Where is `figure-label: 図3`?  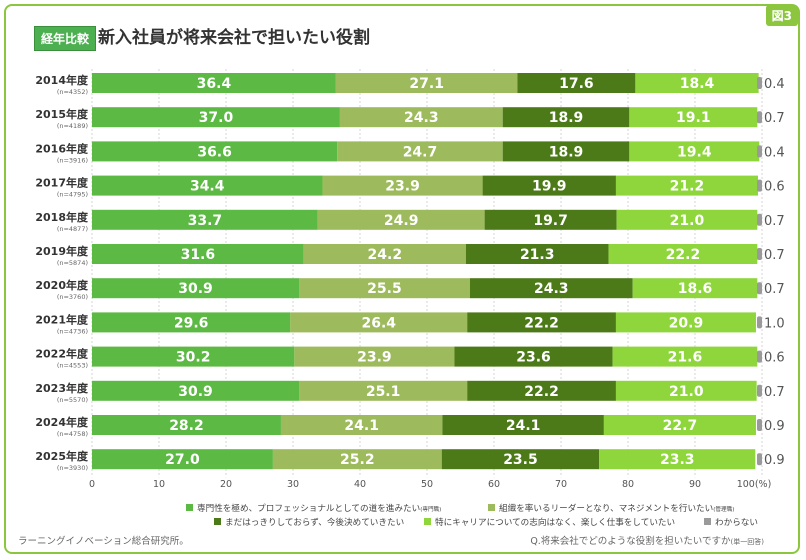
figure-label: 図3 is located at coordinates (781, 15).